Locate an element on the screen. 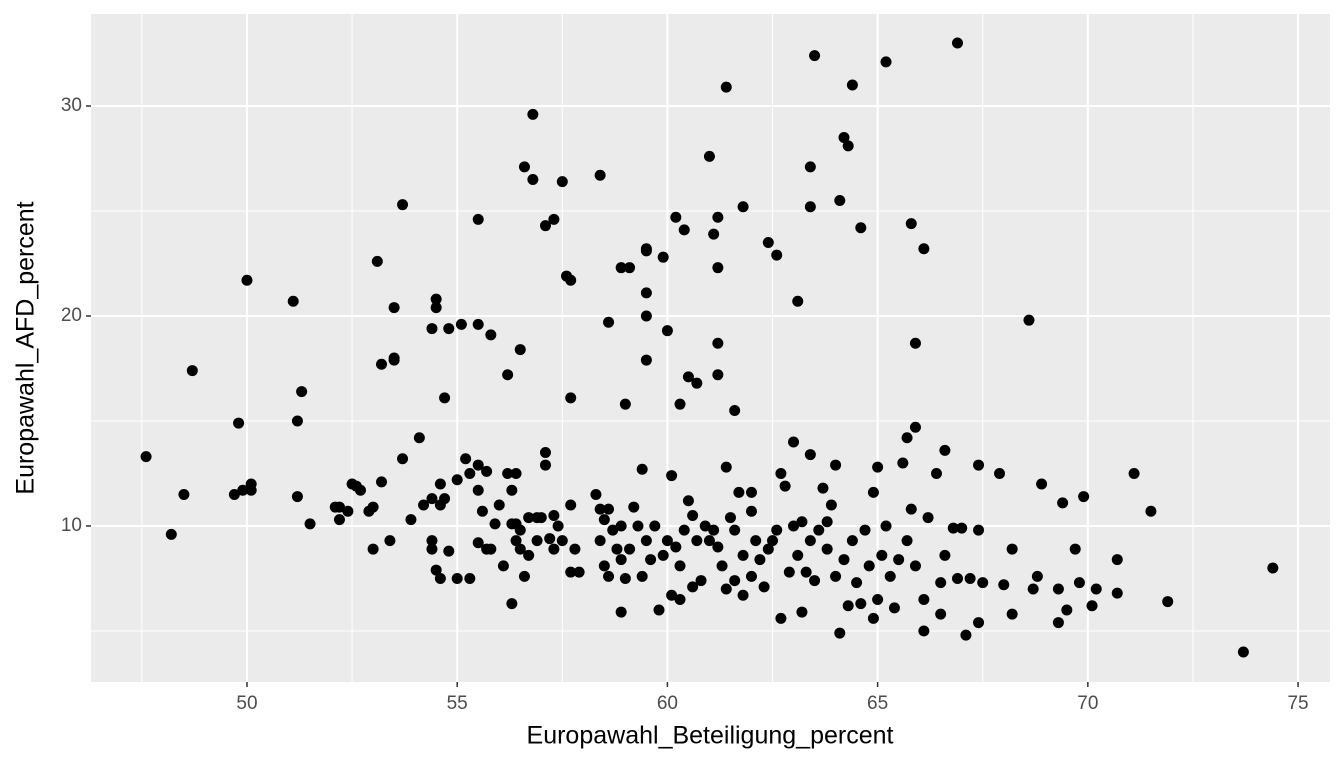 This screenshot has height=768, width=1344. y-tick-label: 10 is located at coordinates (71, 525).